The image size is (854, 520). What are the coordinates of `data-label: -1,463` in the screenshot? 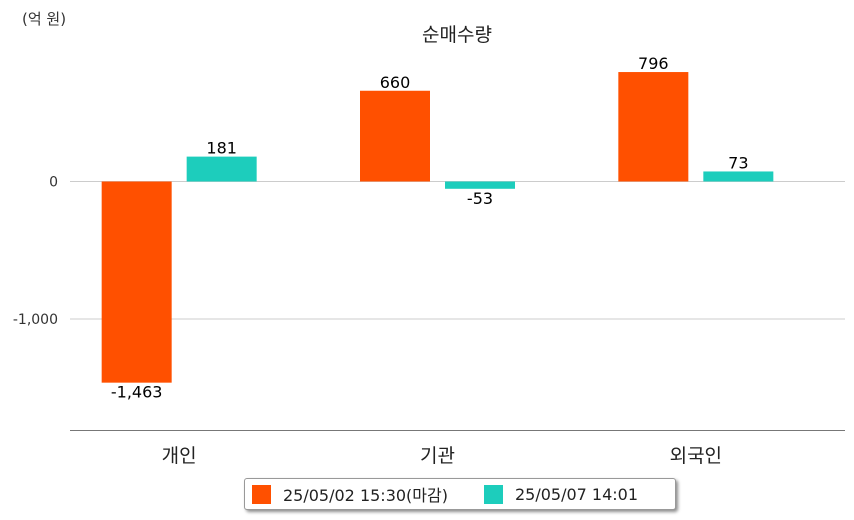 It's located at (137, 392).